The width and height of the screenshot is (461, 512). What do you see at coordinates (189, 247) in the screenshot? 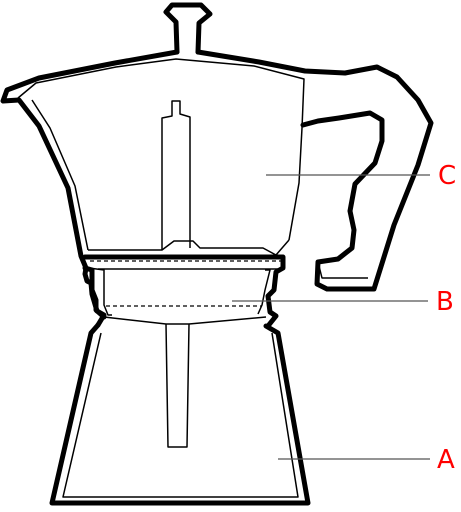
I see `upper-chamber-floor` at bounding box center [189, 247].